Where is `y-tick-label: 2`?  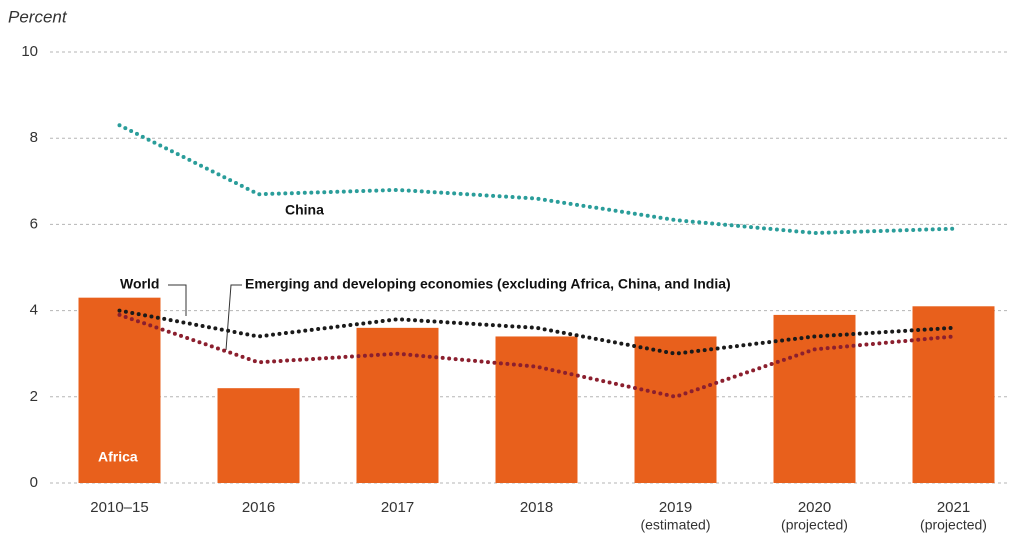
y-tick-label: 2 is located at coordinates (34, 396).